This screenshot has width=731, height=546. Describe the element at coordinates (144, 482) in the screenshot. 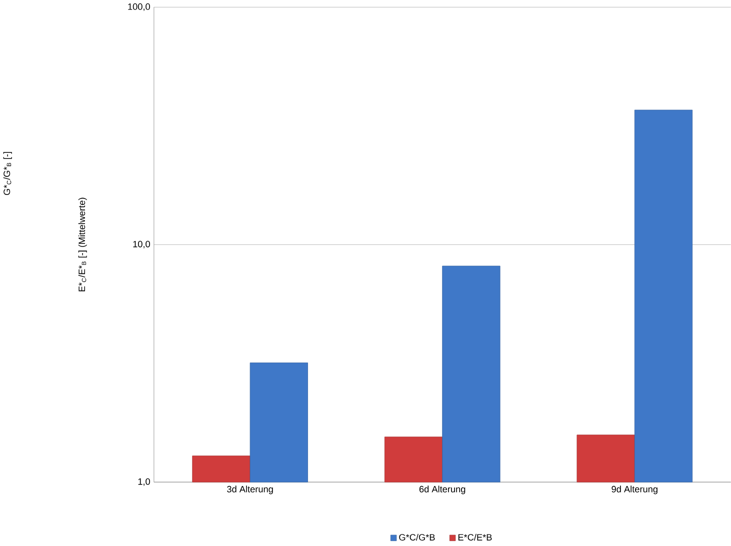

I see `y-tick-label: 1,0` at that location.